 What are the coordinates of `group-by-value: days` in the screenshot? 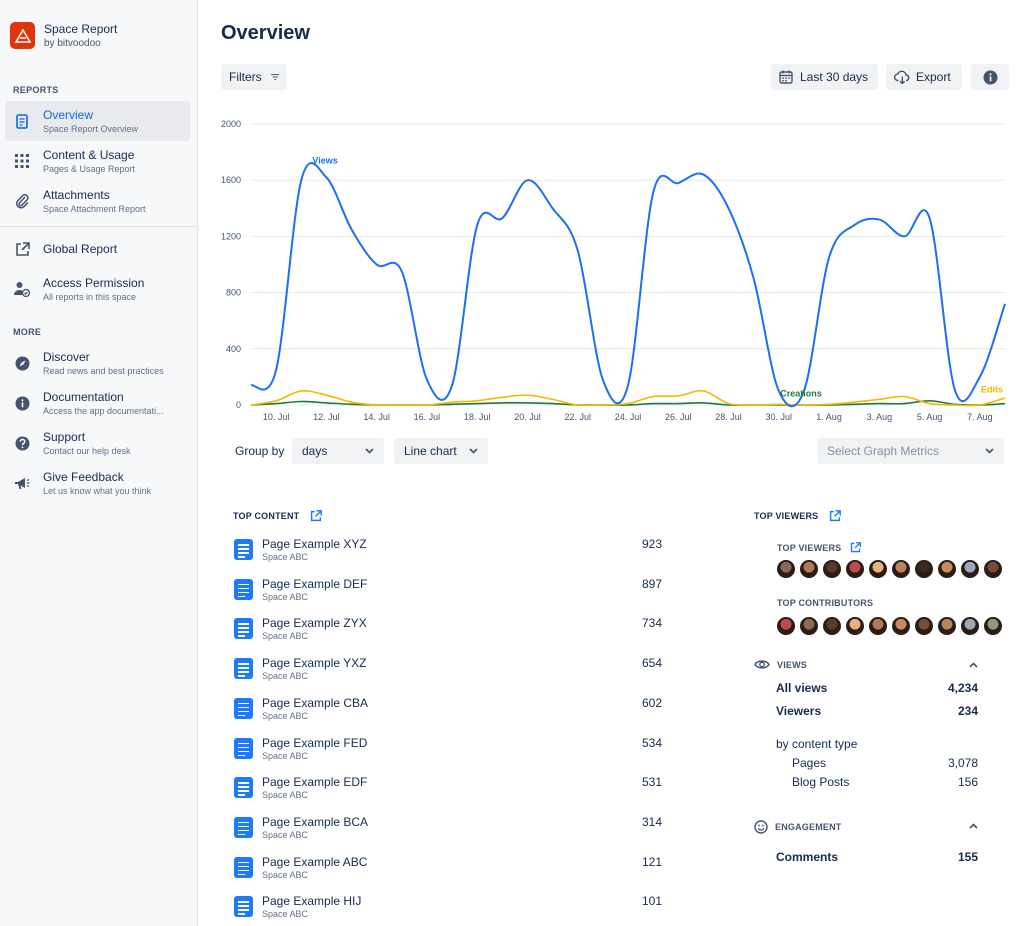 It's located at (315, 451).